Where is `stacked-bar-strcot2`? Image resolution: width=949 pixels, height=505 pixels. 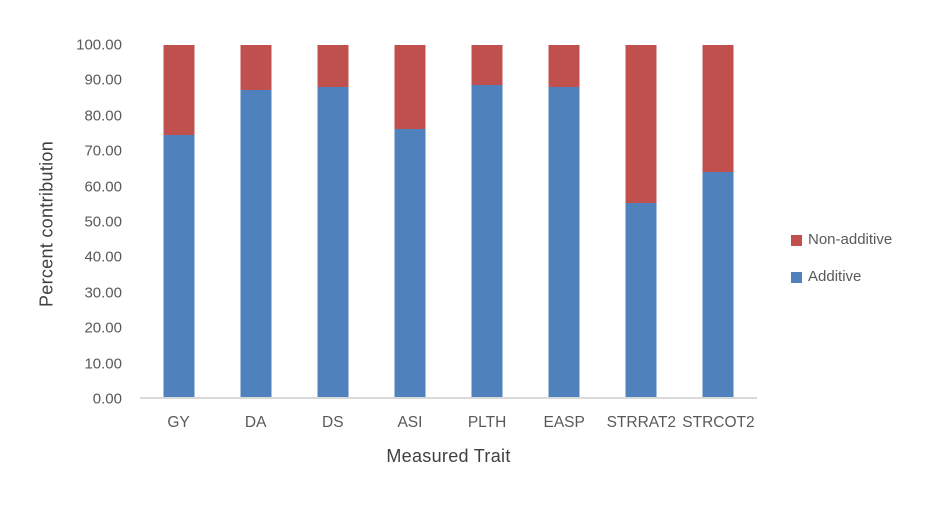 stacked-bar-strcot2 is located at coordinates (718, 221).